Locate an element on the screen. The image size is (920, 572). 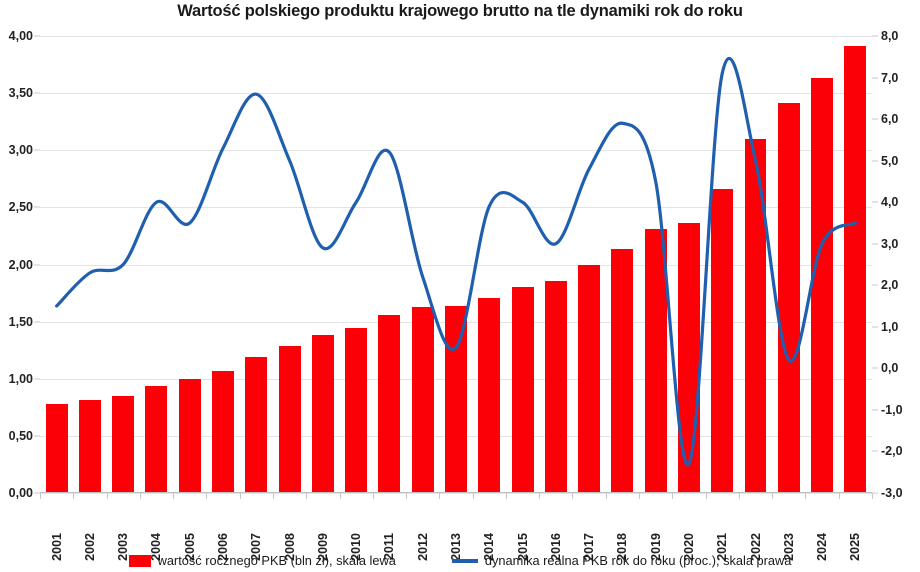
right-axis-tick-label: 5,0 is located at coordinates (890, 160).